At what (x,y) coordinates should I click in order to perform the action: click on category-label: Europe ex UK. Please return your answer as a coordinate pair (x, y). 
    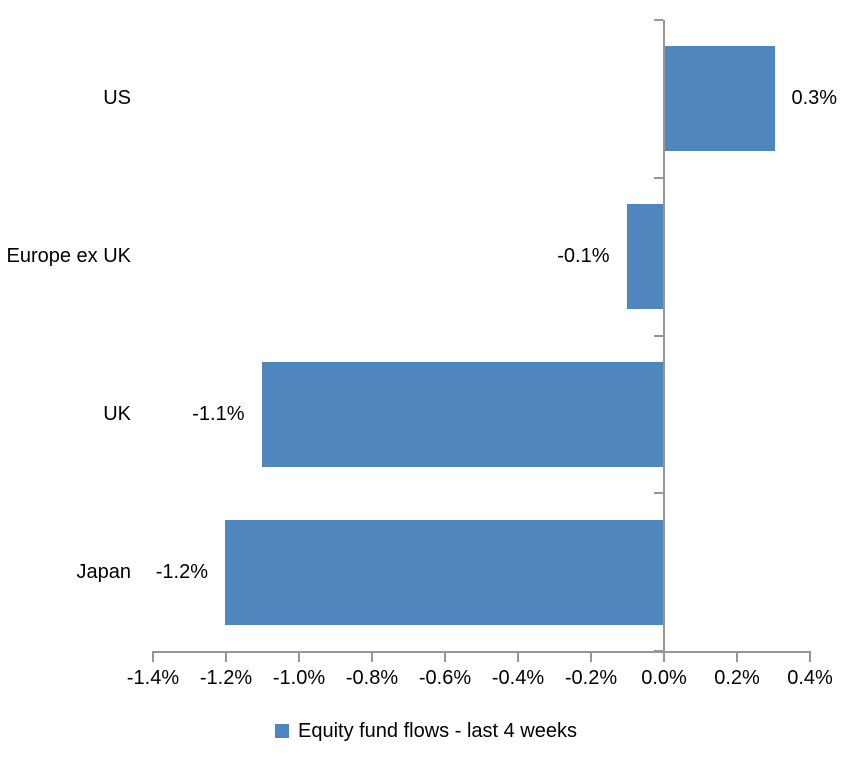
    Looking at the image, I should click on (68, 256).